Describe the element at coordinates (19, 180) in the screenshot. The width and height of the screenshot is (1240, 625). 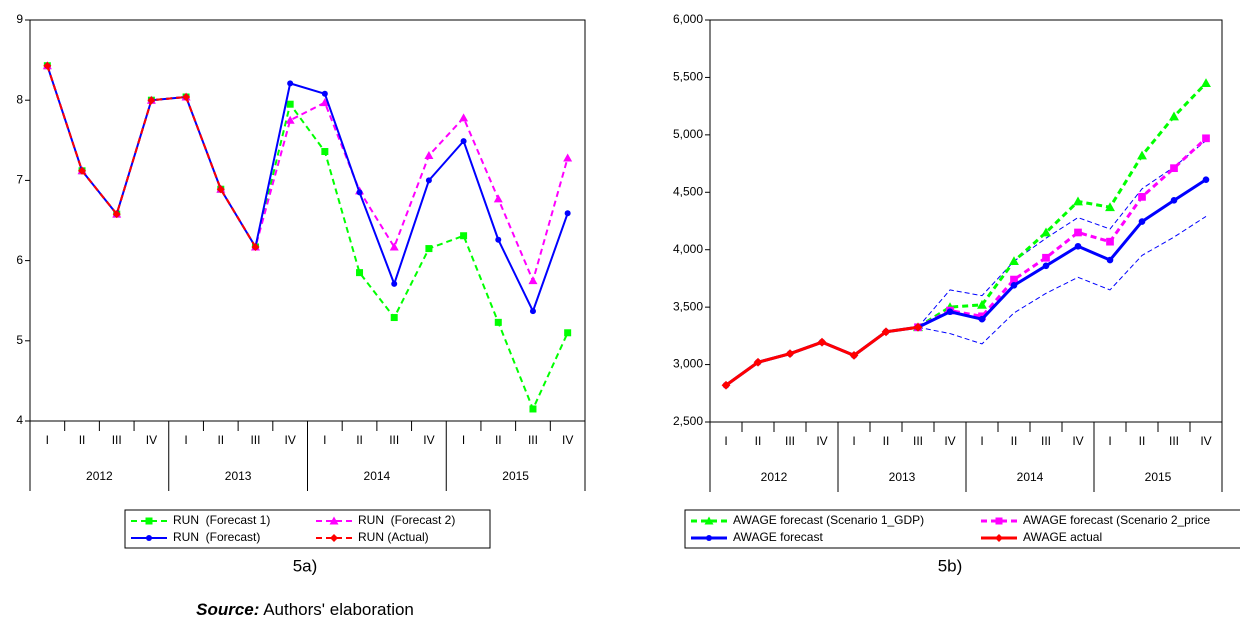
I see `y-tick-label: 7` at that location.